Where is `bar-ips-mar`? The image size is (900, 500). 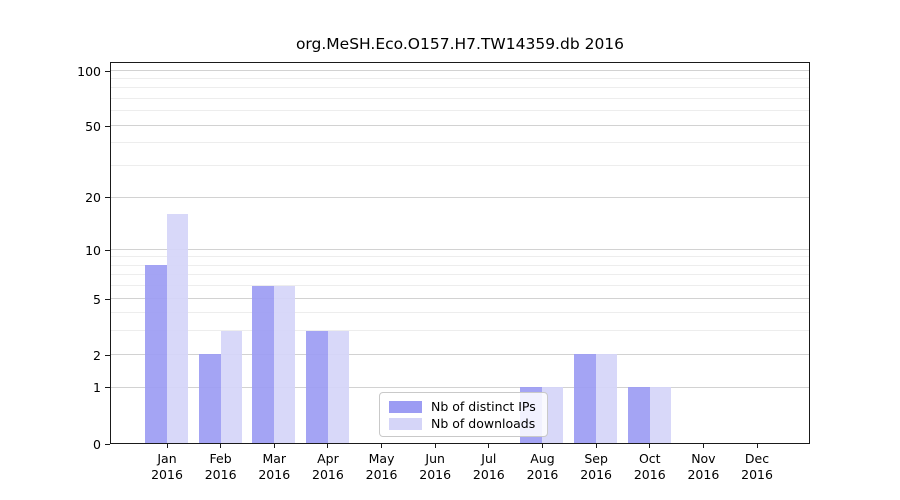
bar-ips-mar is located at coordinates (263, 364).